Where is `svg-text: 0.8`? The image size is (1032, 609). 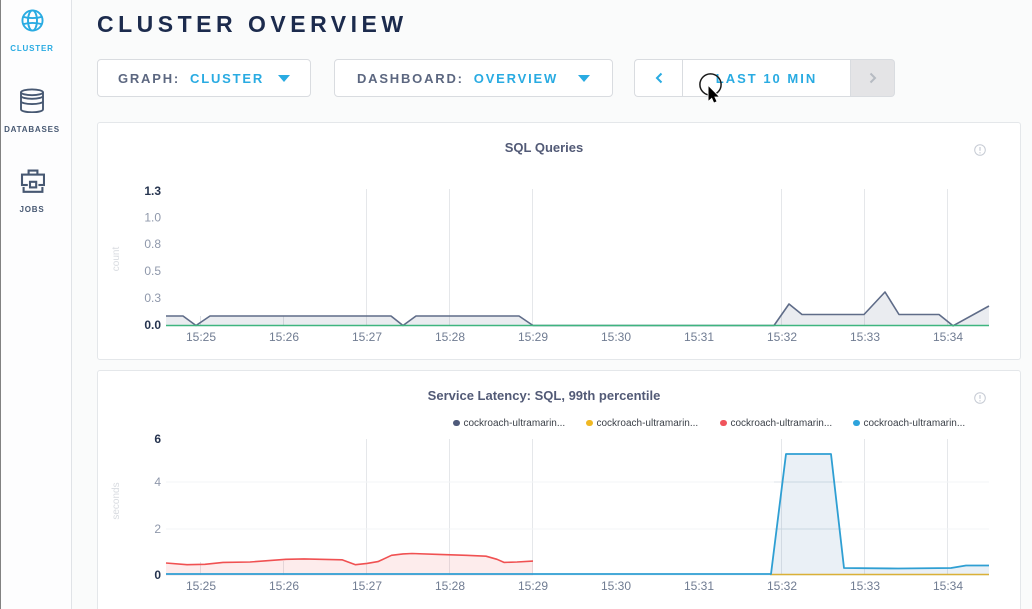 svg-text: 0.8 is located at coordinates (152, 244).